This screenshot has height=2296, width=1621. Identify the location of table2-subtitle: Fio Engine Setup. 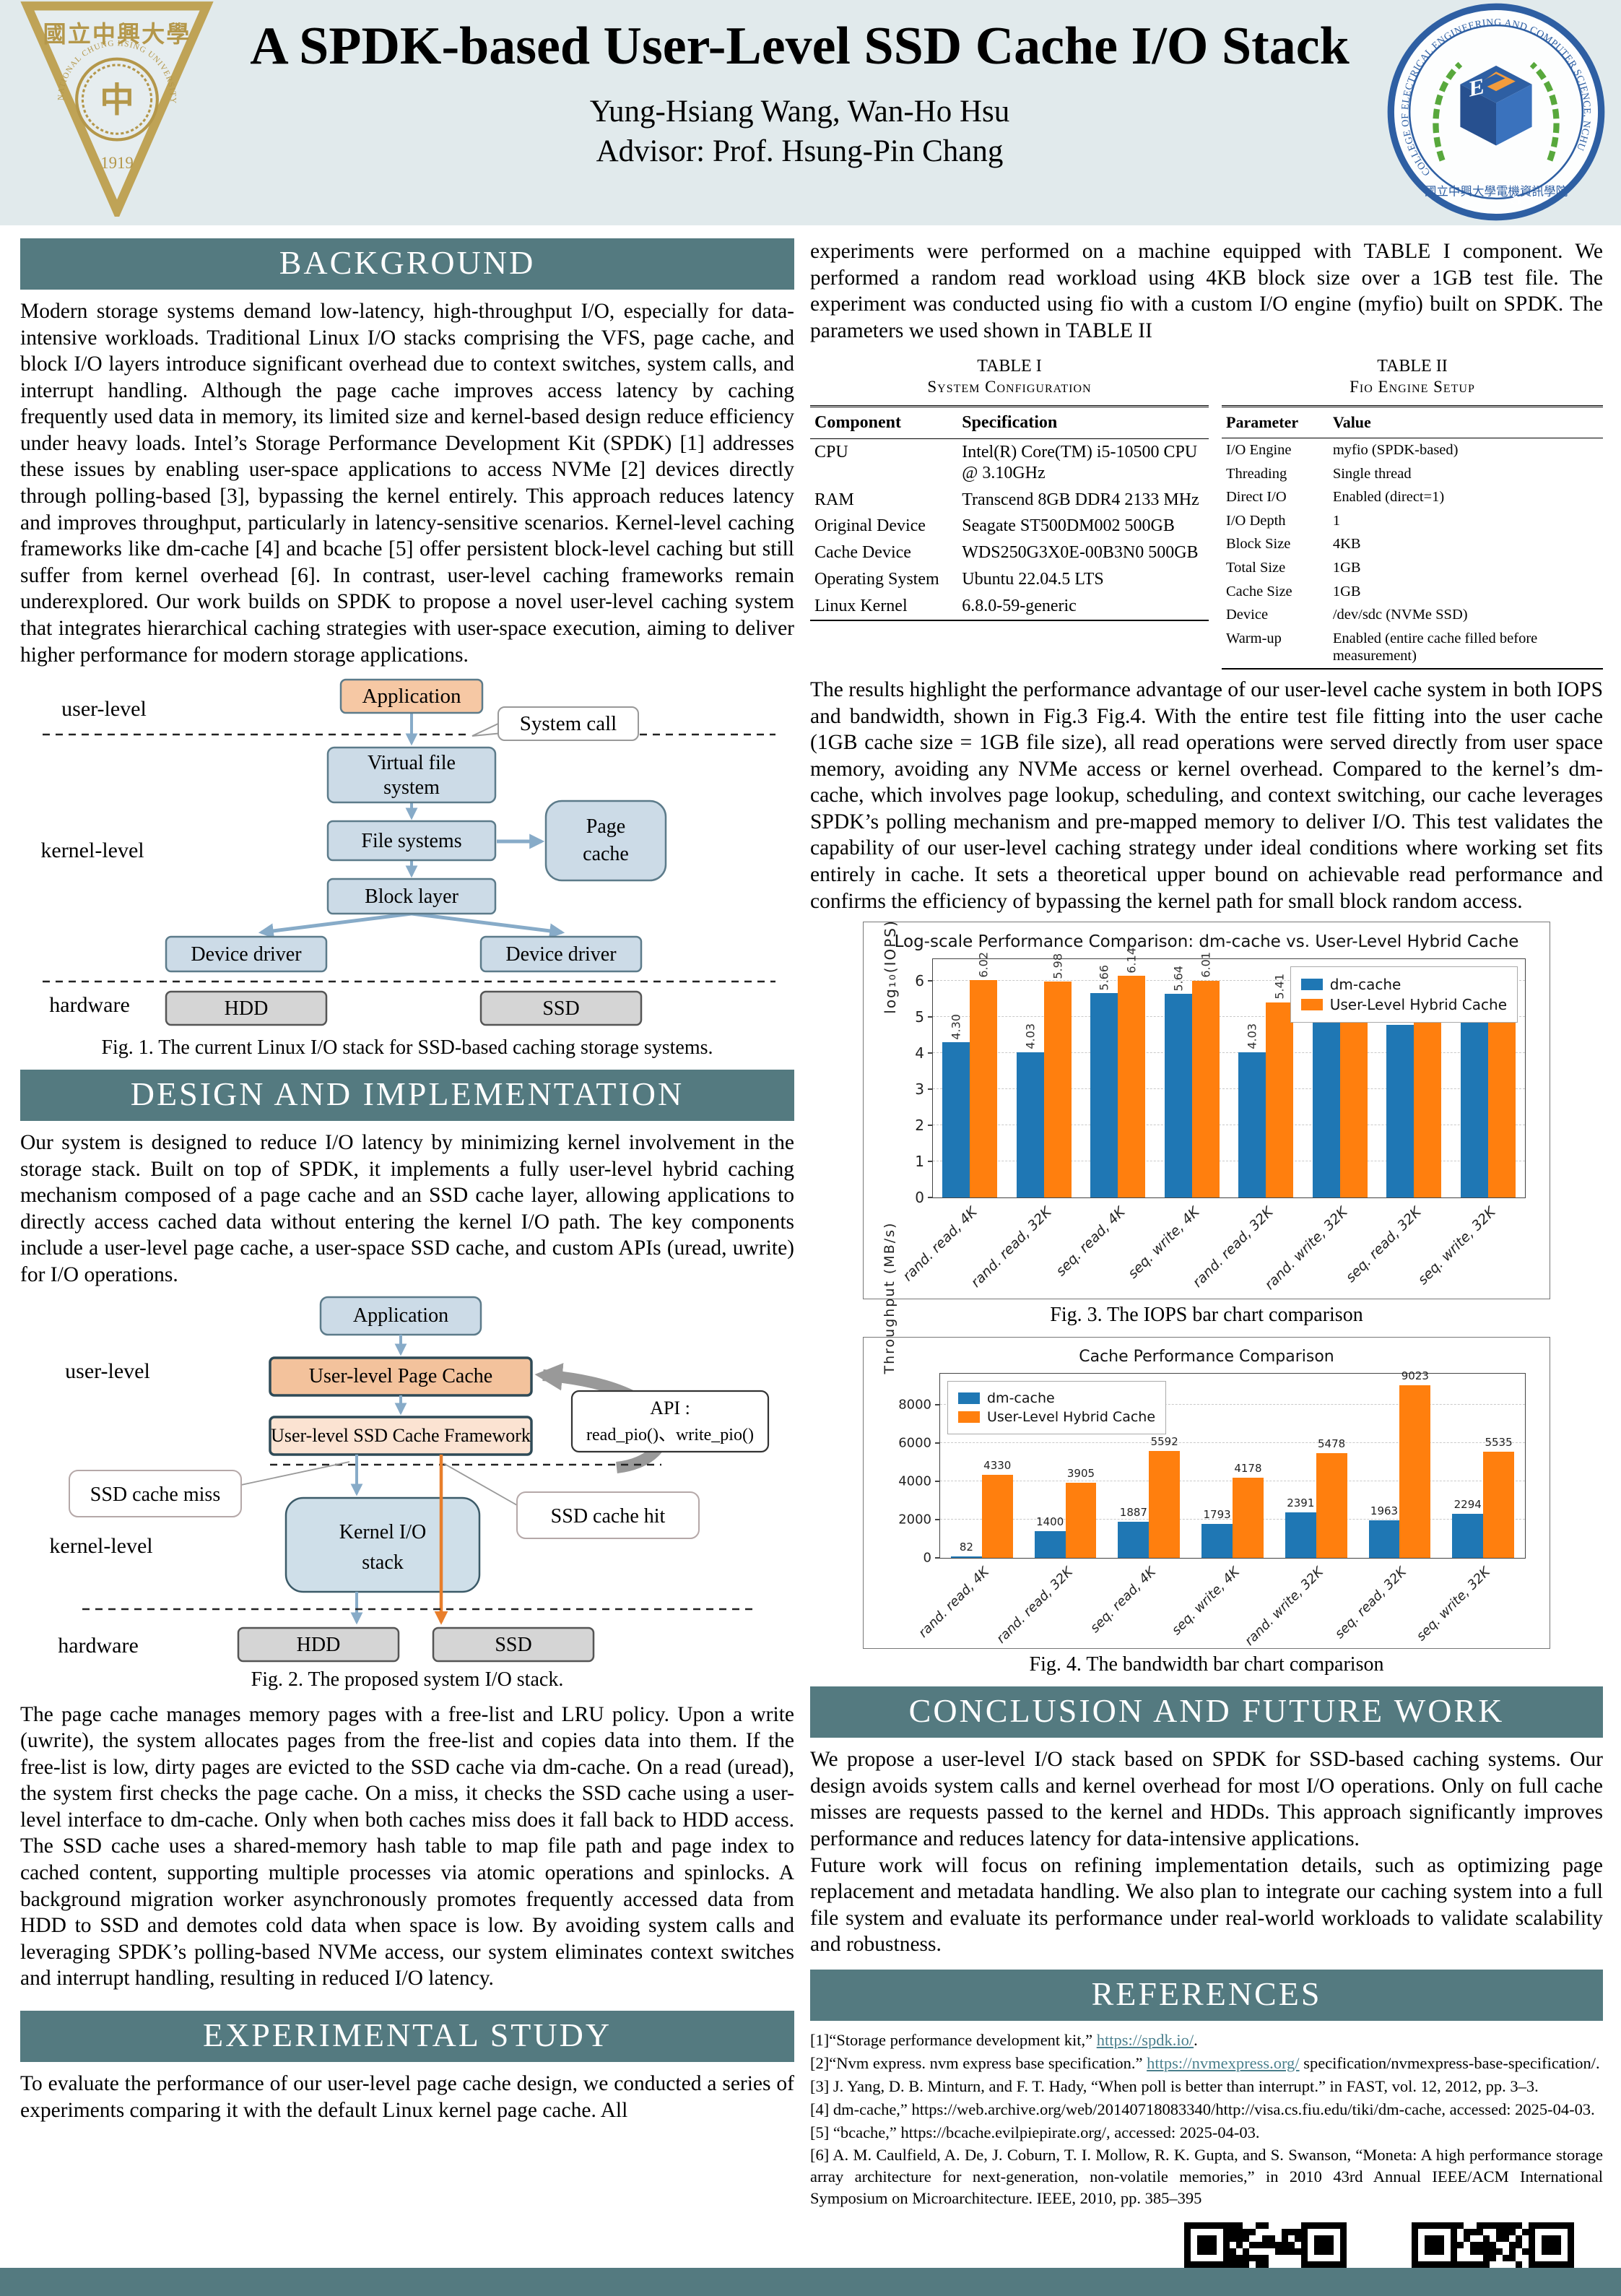
(1412, 387).